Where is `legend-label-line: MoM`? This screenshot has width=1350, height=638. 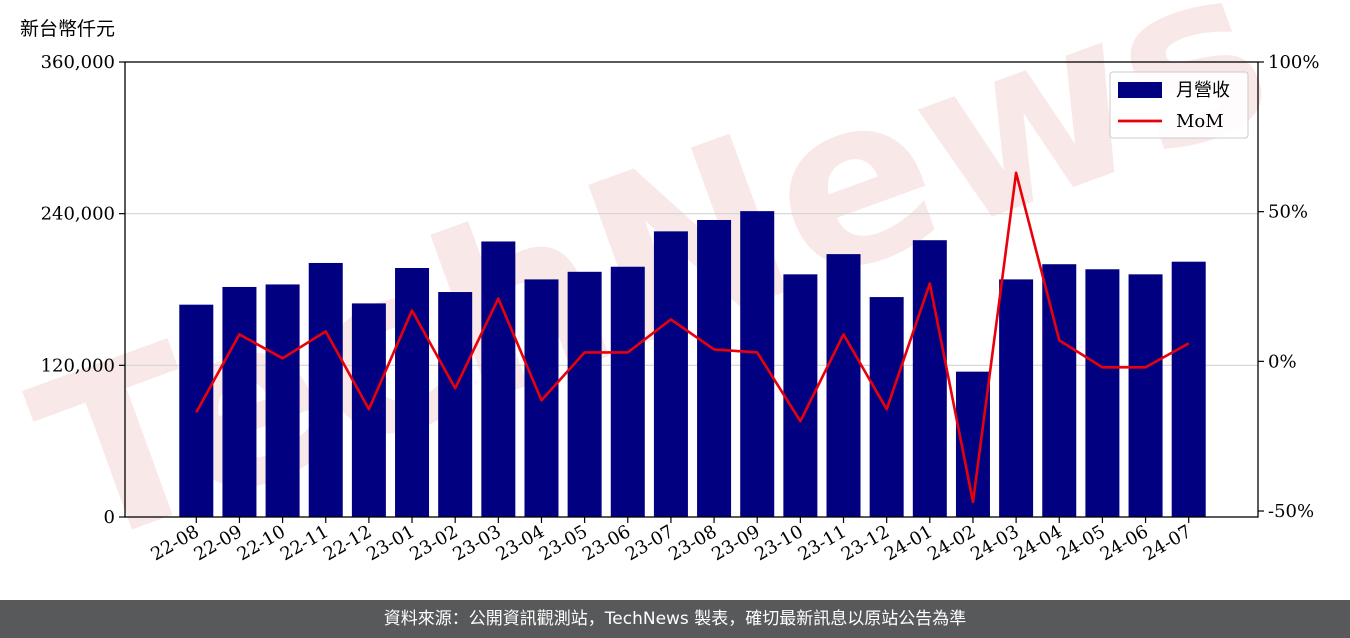
legend-label-line: MoM is located at coordinates (1200, 121).